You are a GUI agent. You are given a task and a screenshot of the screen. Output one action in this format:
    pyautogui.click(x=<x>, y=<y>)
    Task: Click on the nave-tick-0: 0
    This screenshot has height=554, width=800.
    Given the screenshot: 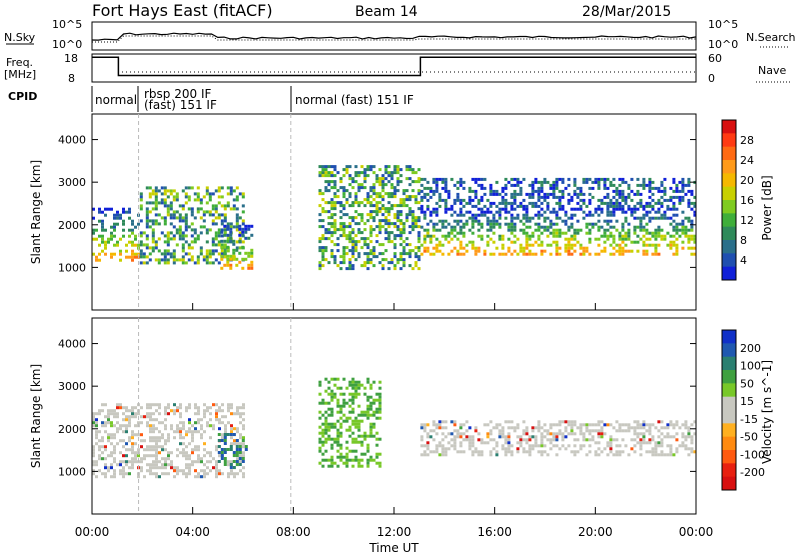 What is the action you would take?
    pyautogui.click(x=711, y=78)
    